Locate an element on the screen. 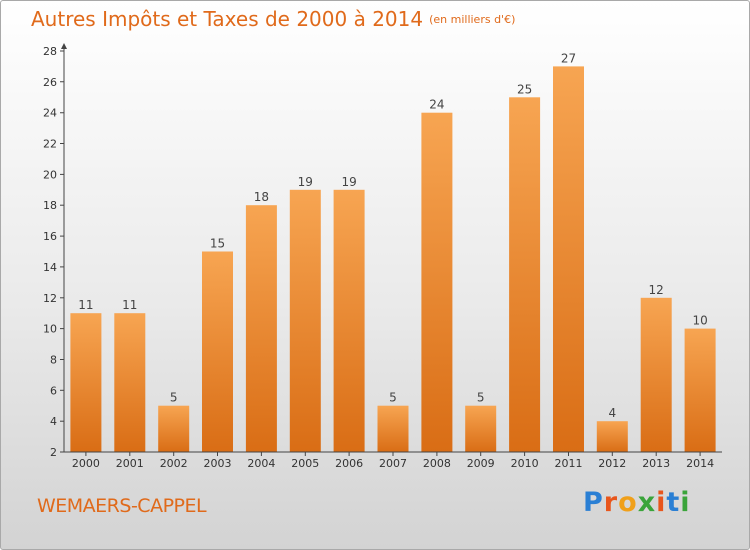  bar-2004 is located at coordinates (261, 328).